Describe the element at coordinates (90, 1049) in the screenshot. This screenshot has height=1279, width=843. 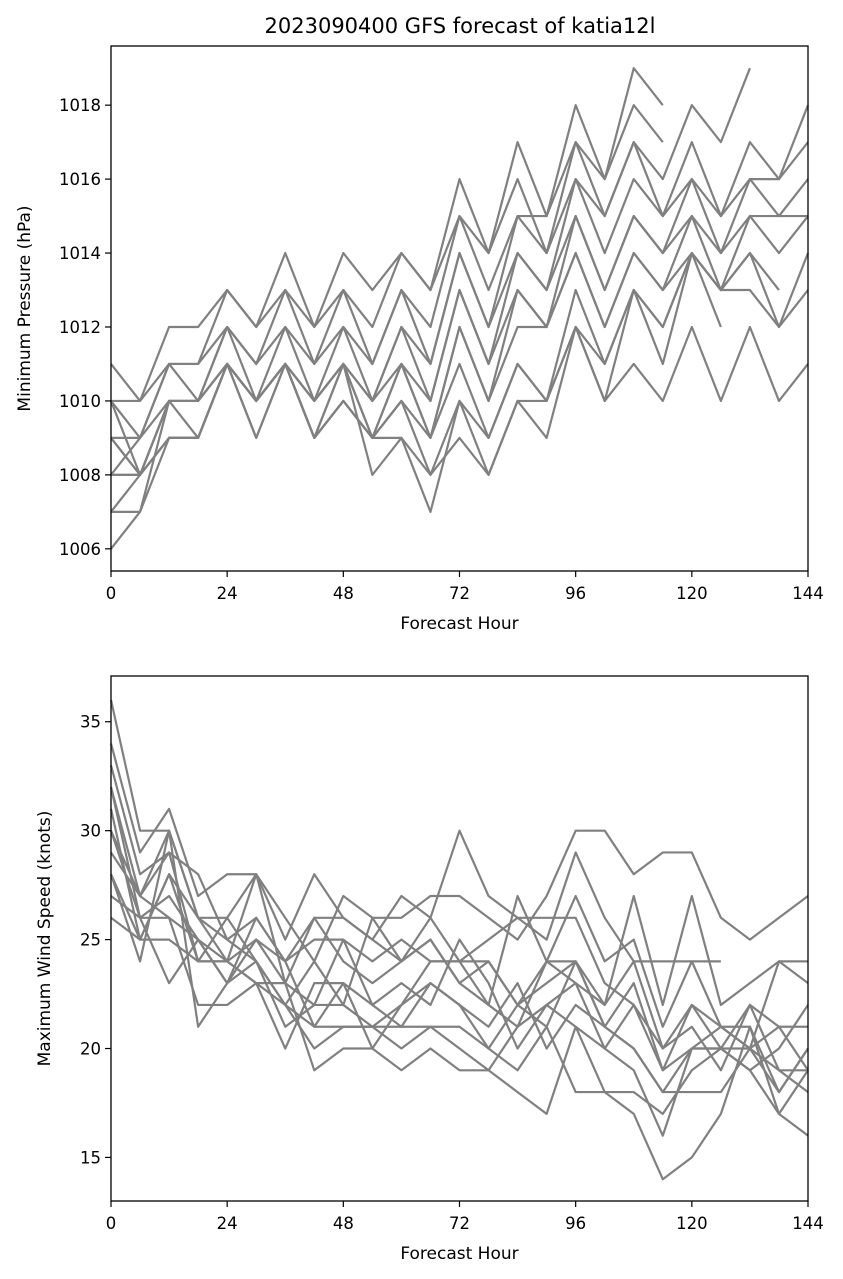
I see `wind-y-tick-label: 20` at that location.